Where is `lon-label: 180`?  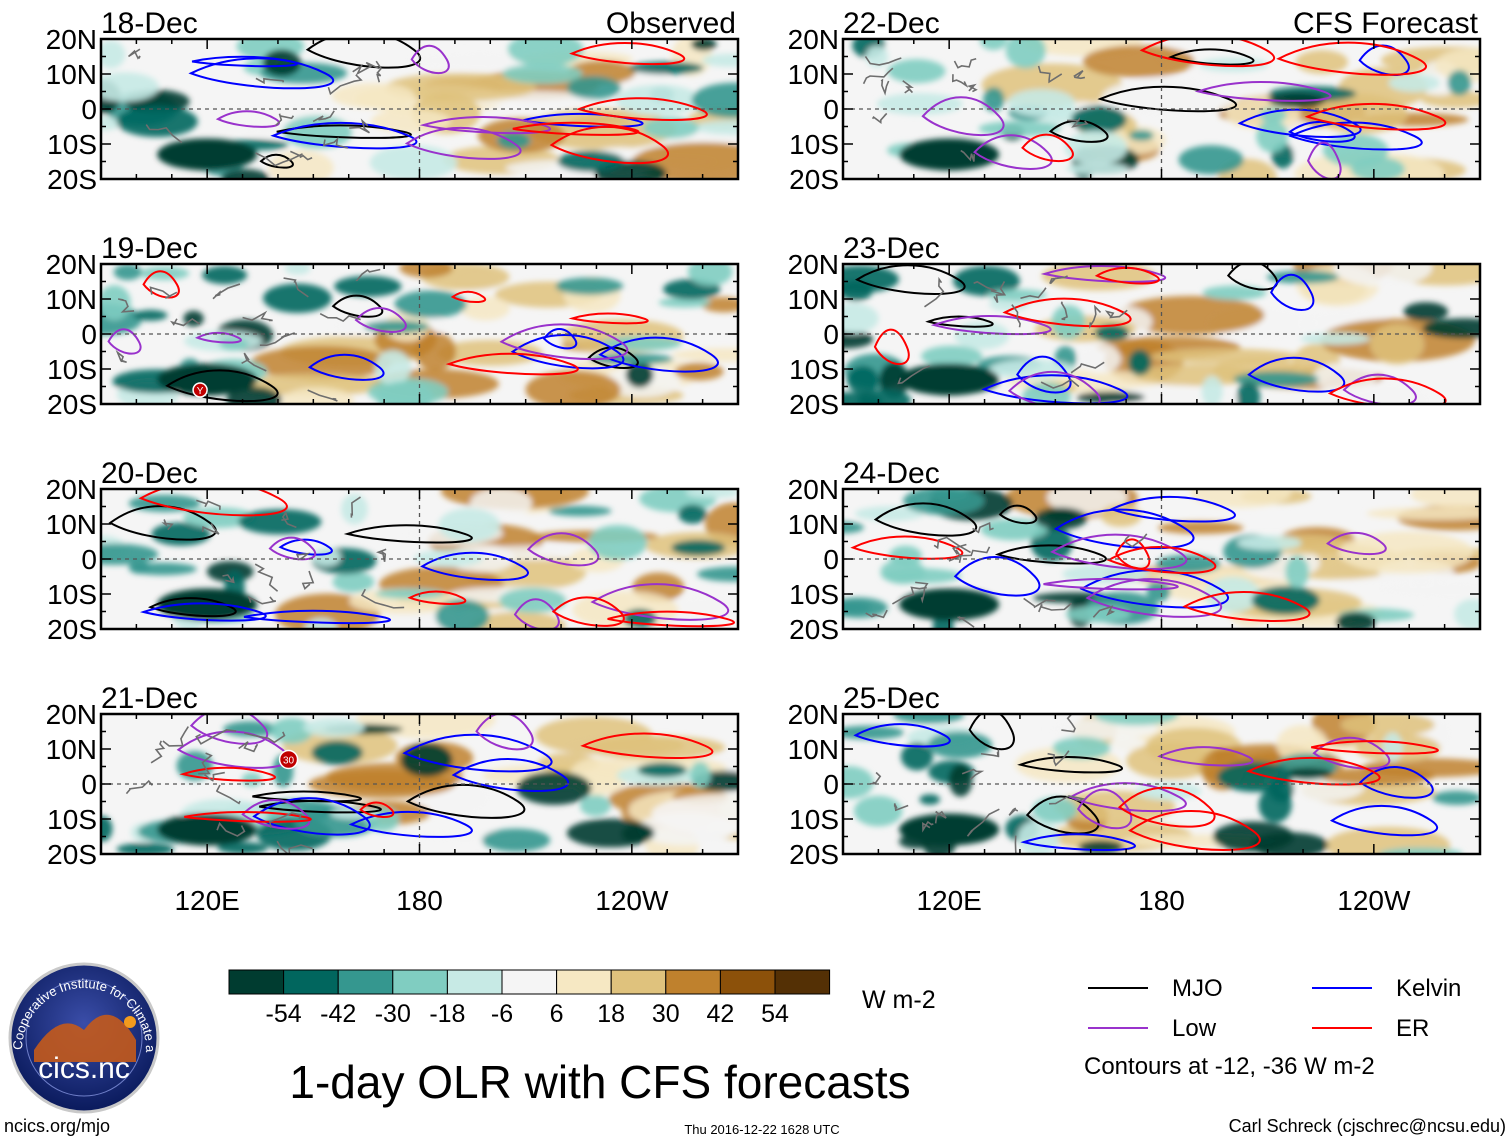 lon-label: 180 is located at coordinates (1161, 900).